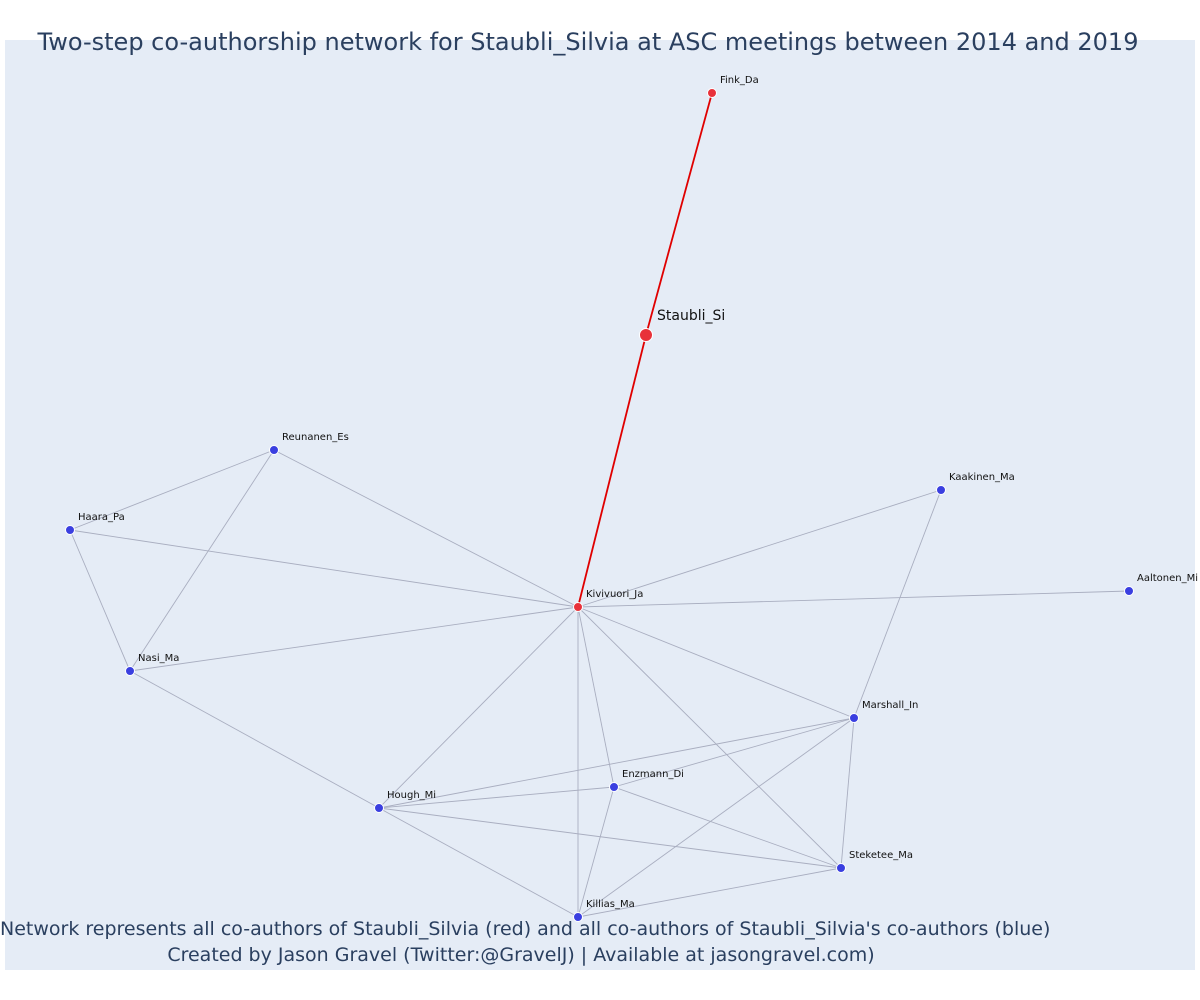 The image size is (1200, 1000). Describe the element at coordinates (1129, 591) in the screenshot. I see `node-Aaltonen_Mi` at that location.